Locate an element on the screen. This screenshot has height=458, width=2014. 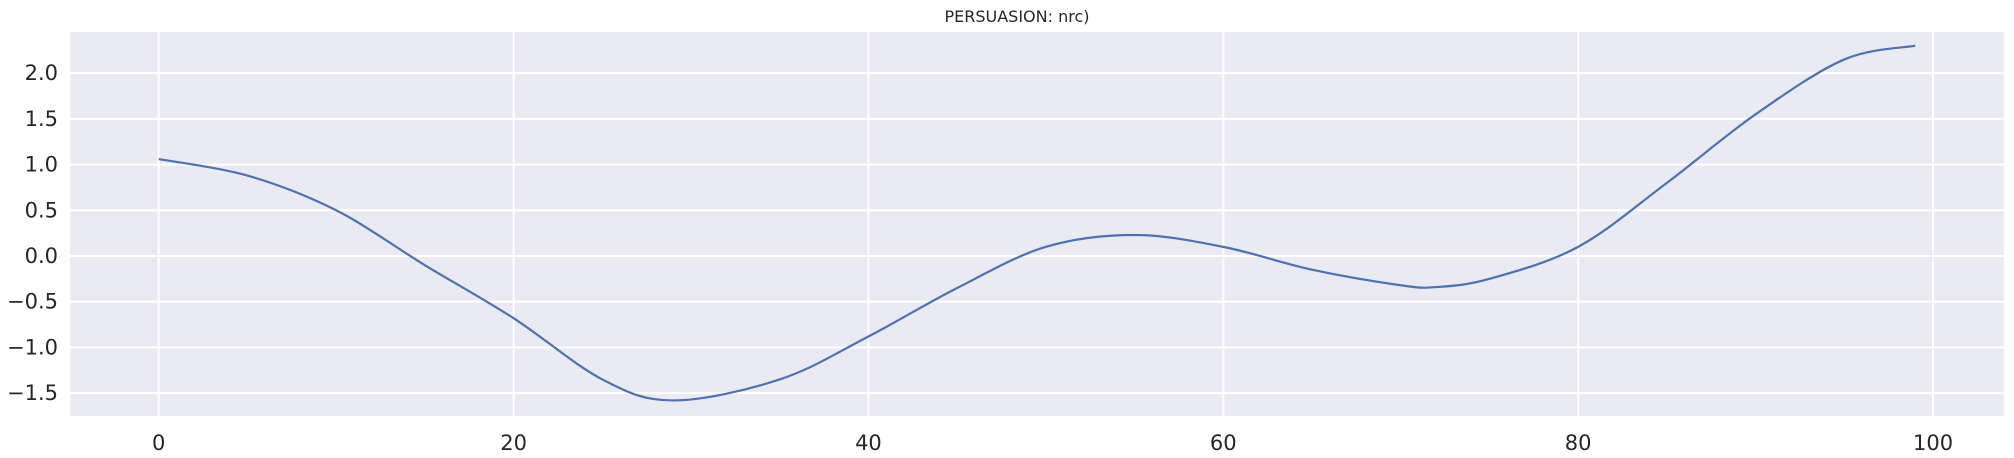
x-tick-label: 0 is located at coordinates (158, 443).